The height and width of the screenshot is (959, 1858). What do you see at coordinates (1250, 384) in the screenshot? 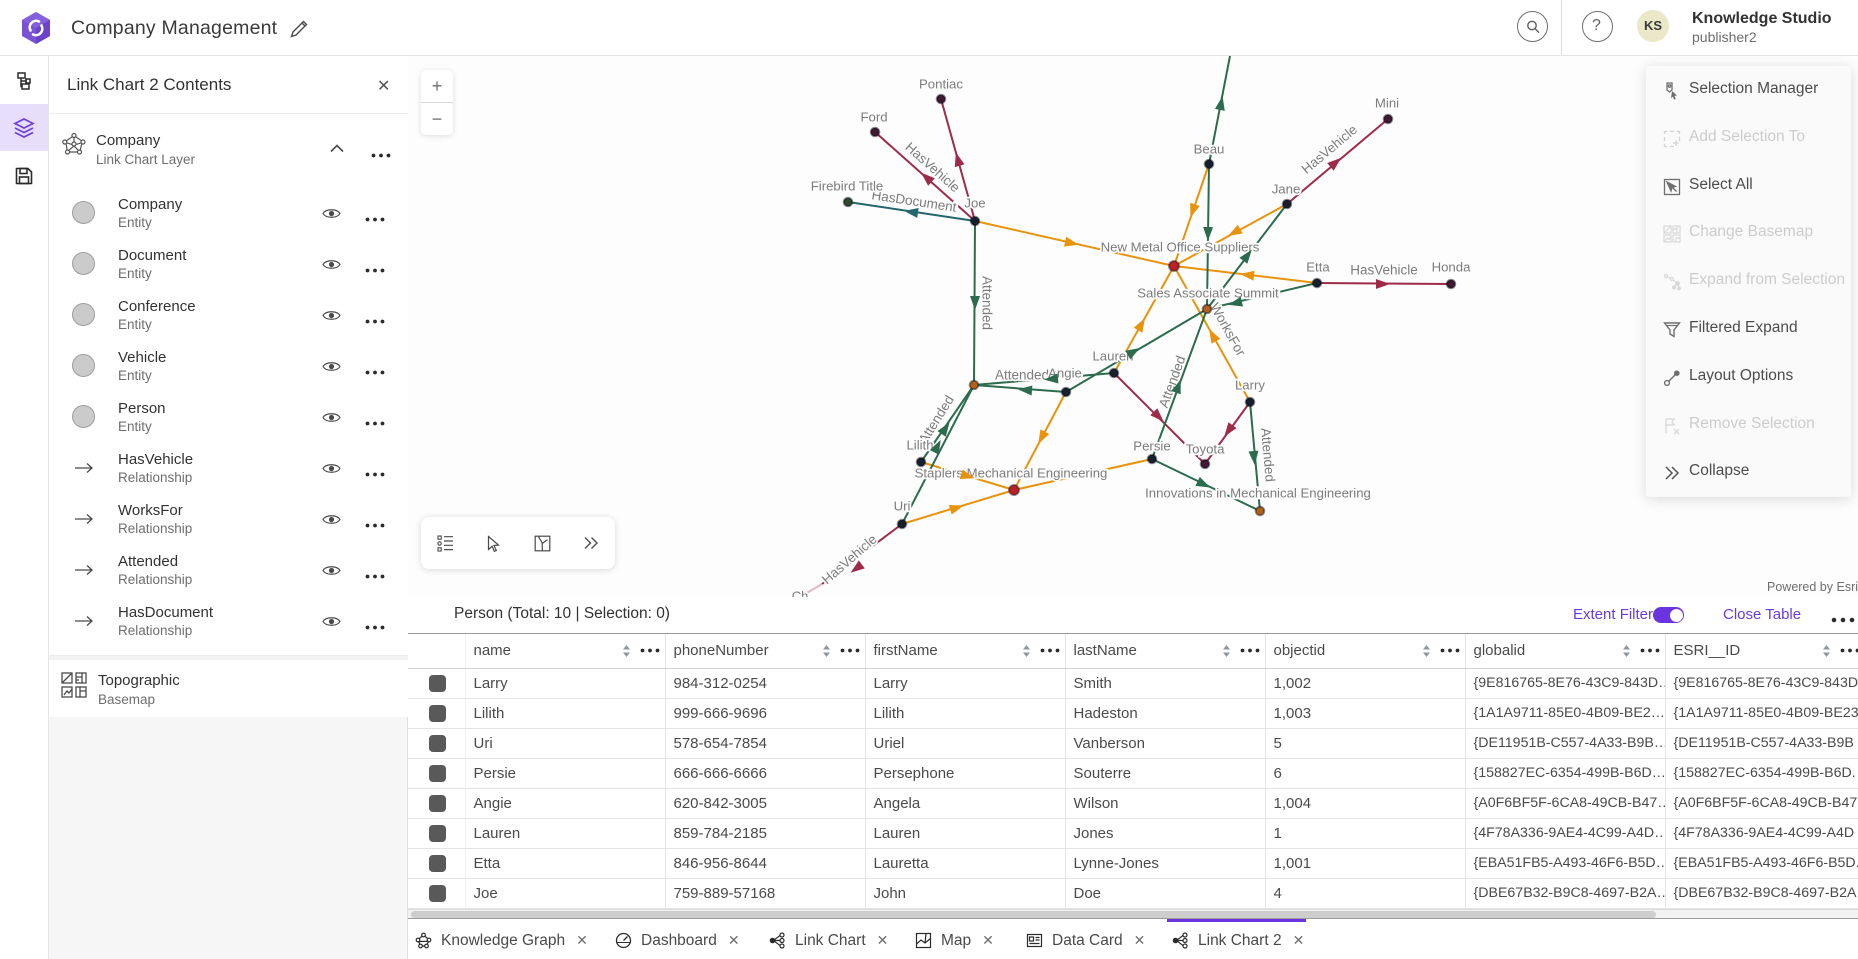
I see `svg-text: Larry` at bounding box center [1250, 384].